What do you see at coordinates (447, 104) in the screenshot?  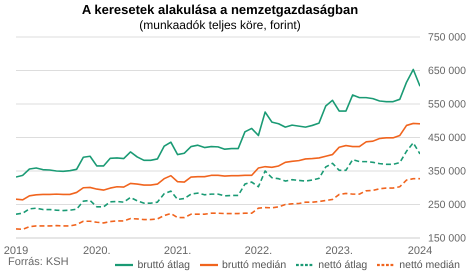 I see `y-tick-label: 550 000` at bounding box center [447, 104].